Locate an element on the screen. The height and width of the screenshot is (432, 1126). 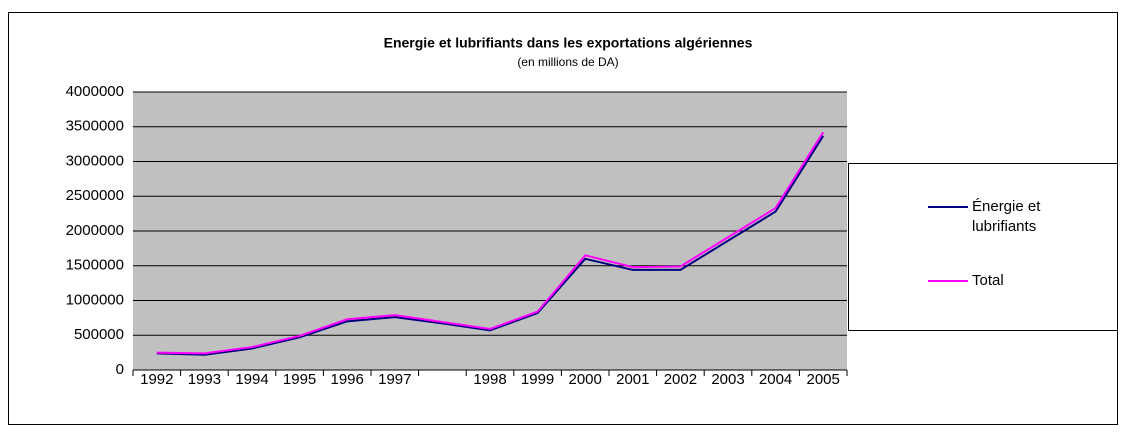
x-tick-label: 1993 is located at coordinates (204, 379).